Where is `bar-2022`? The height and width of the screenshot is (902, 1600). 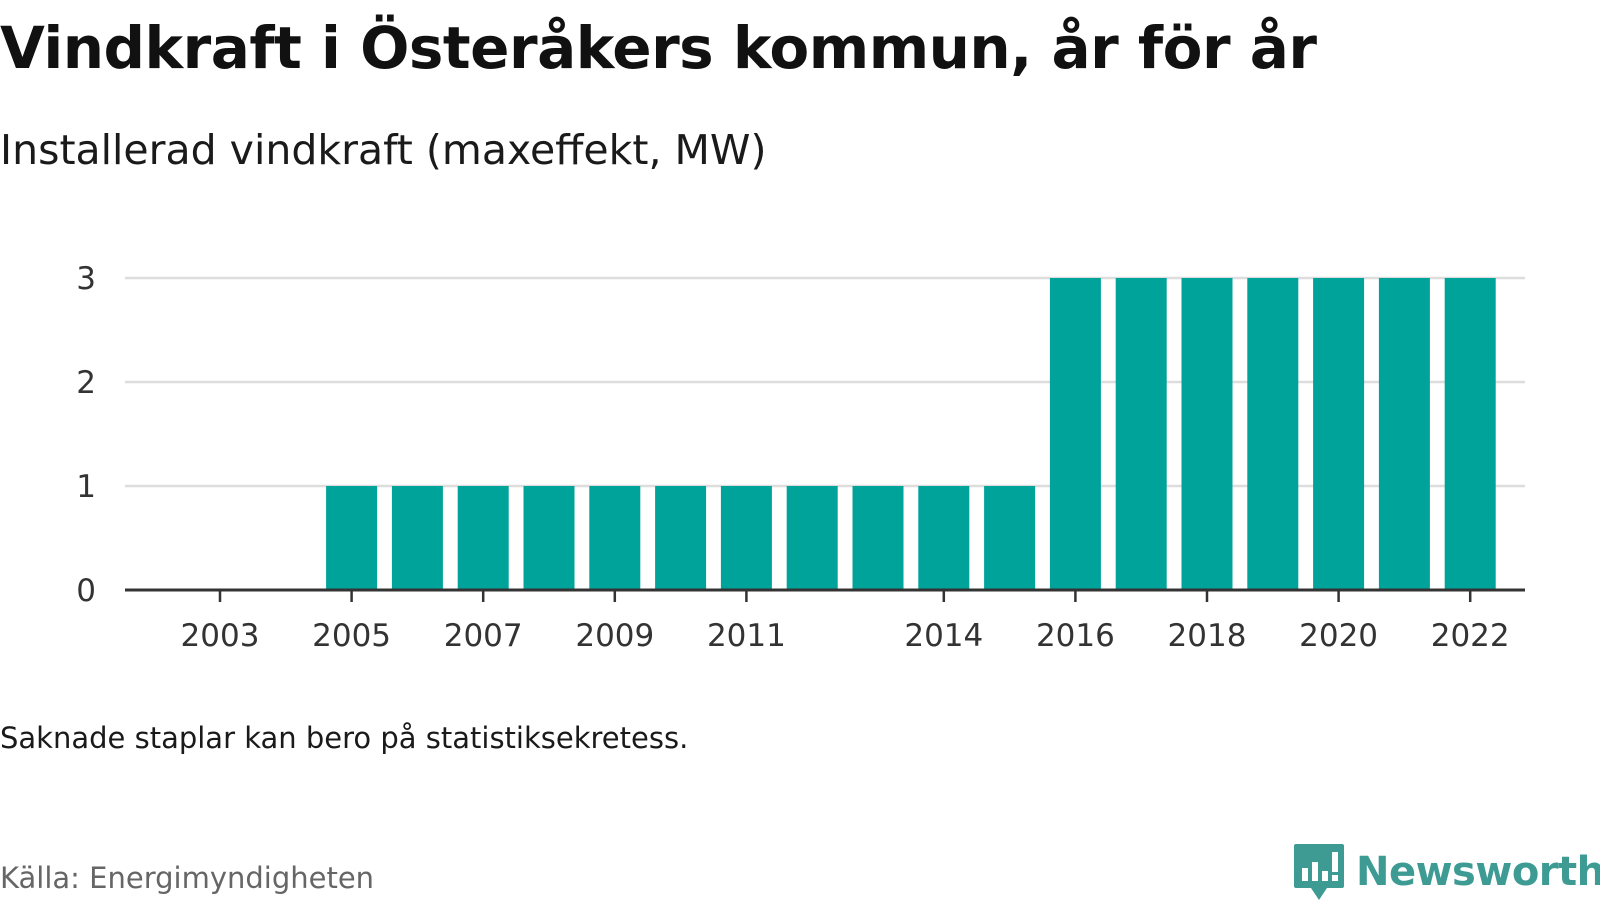
bar-2022 is located at coordinates (1470, 434).